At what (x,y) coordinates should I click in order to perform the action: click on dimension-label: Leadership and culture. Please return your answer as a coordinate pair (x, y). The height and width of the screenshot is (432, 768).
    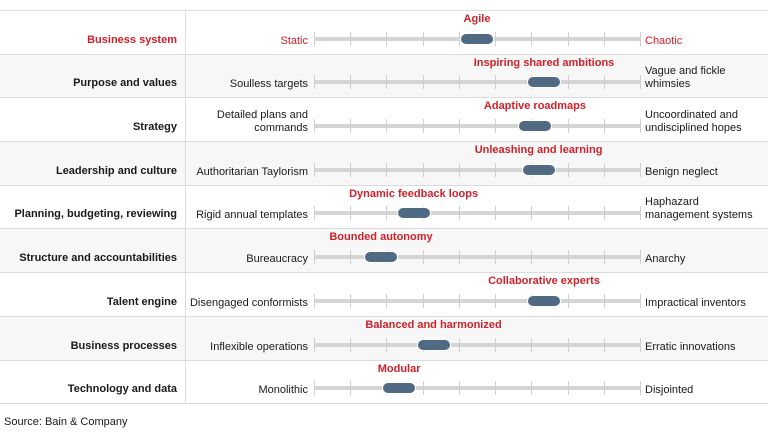
    Looking at the image, I should click on (93, 163).